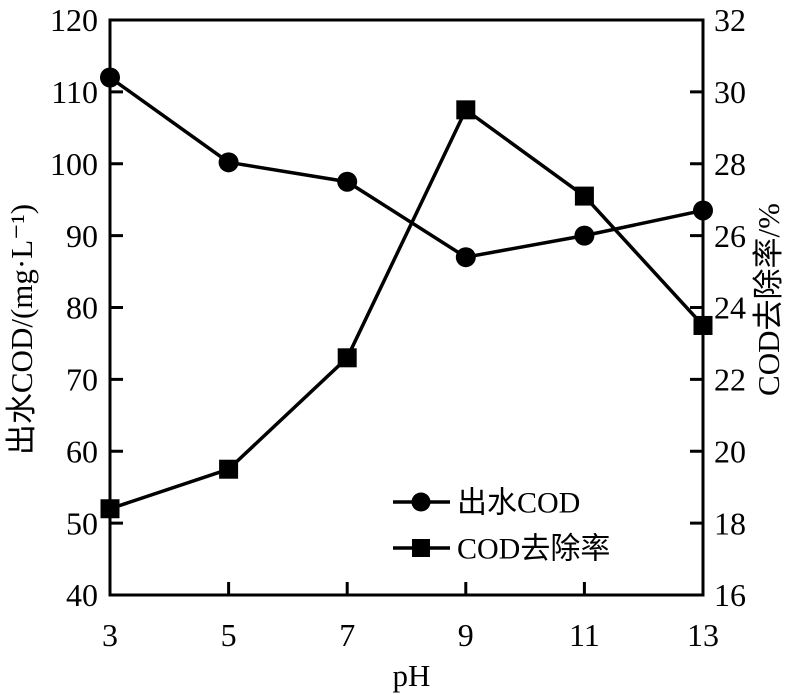 The width and height of the screenshot is (808, 695). I want to click on right-axis-tick-label: 22, so click(730, 380).